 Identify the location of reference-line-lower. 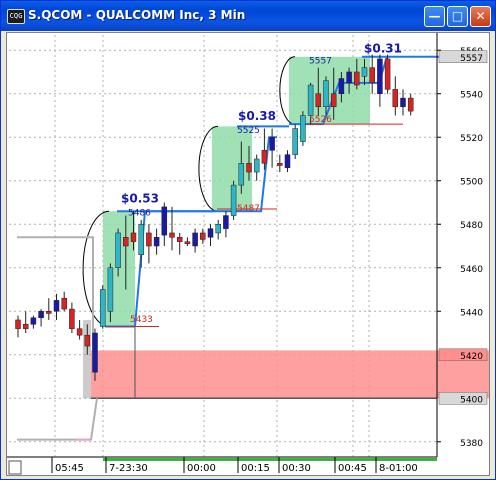
(57, 419).